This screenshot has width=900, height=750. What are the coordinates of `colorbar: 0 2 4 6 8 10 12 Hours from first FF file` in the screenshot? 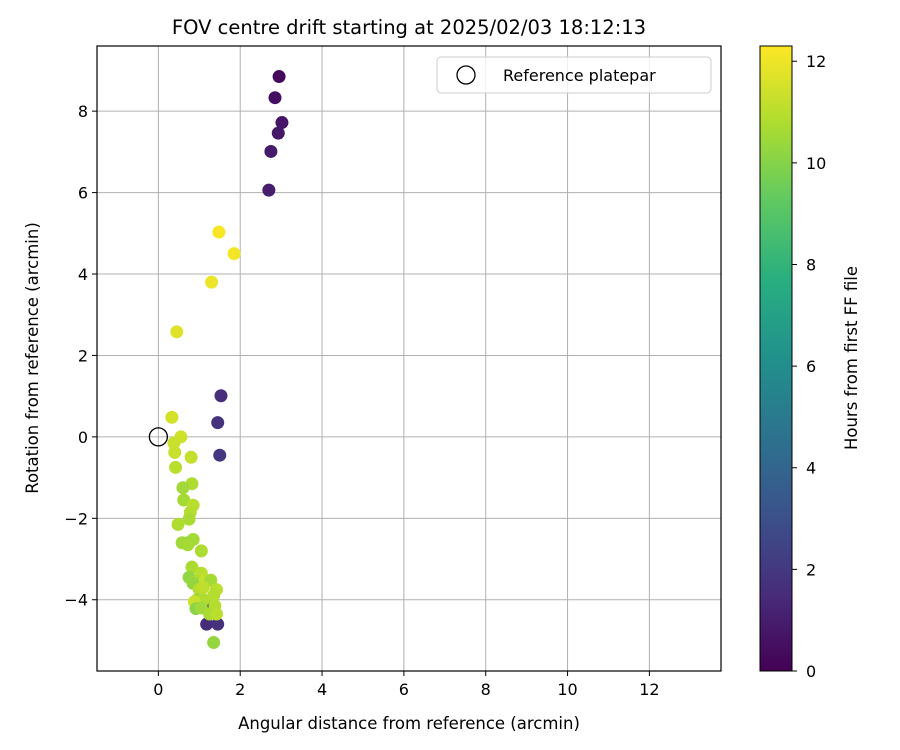 It's located at (810, 363).